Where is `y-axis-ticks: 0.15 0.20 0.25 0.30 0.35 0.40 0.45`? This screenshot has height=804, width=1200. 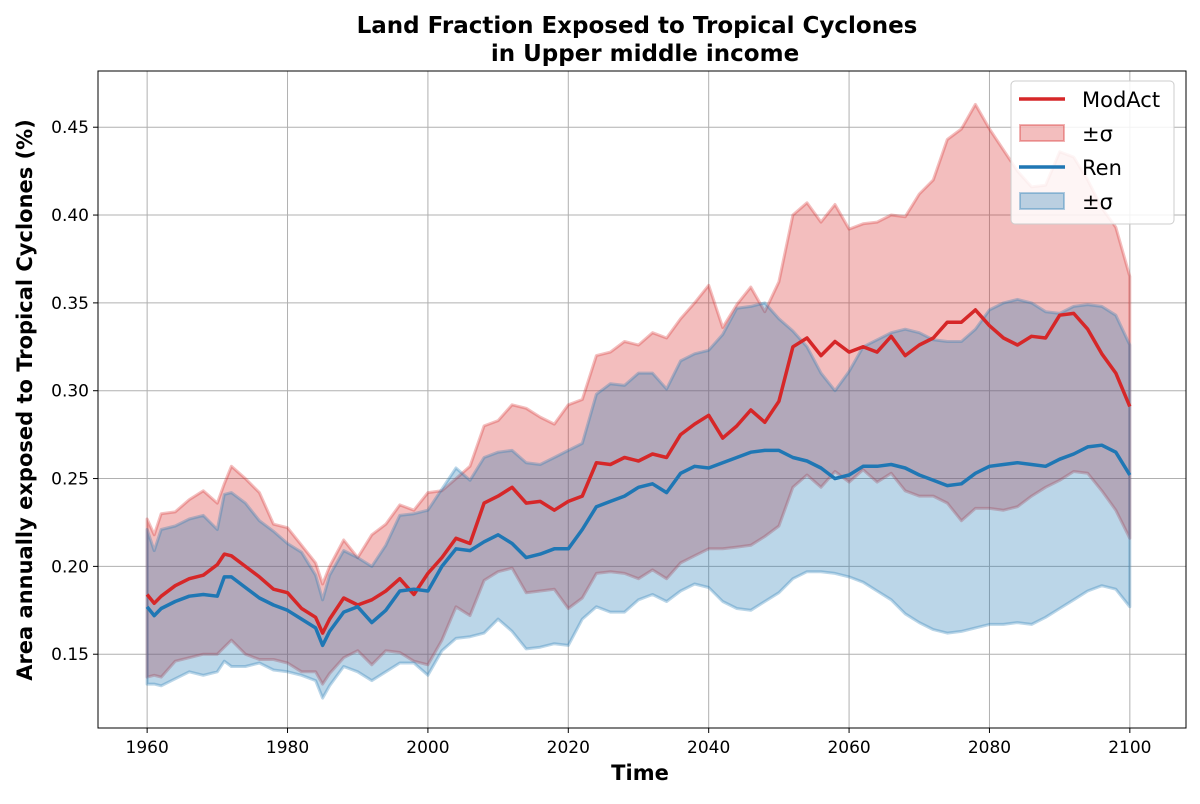 y-axis-ticks: 0.15 0.20 0.25 0.30 0.35 0.40 0.45 is located at coordinates (74, 391).